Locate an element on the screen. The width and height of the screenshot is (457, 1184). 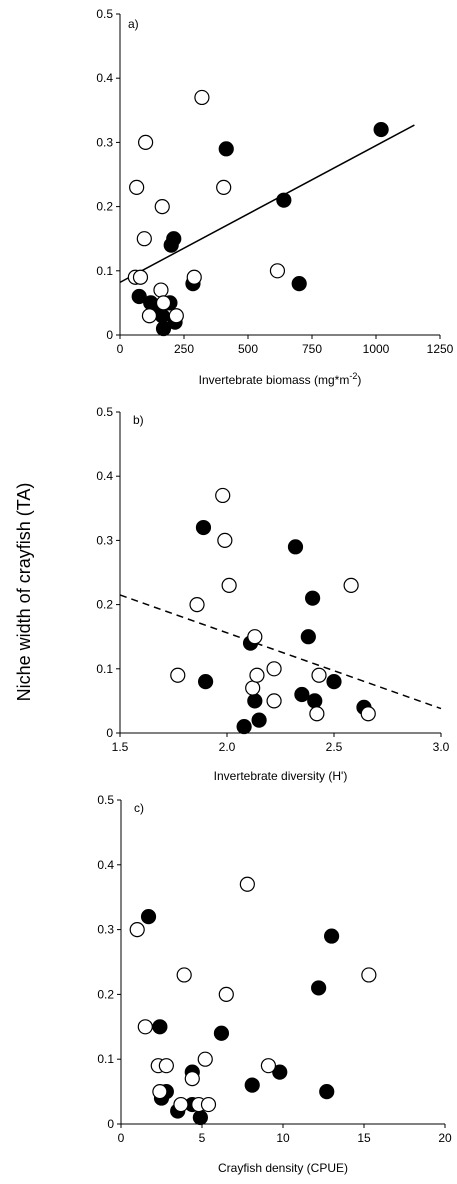
a-x-tick-label: 1250 is located at coordinates (440, 349).